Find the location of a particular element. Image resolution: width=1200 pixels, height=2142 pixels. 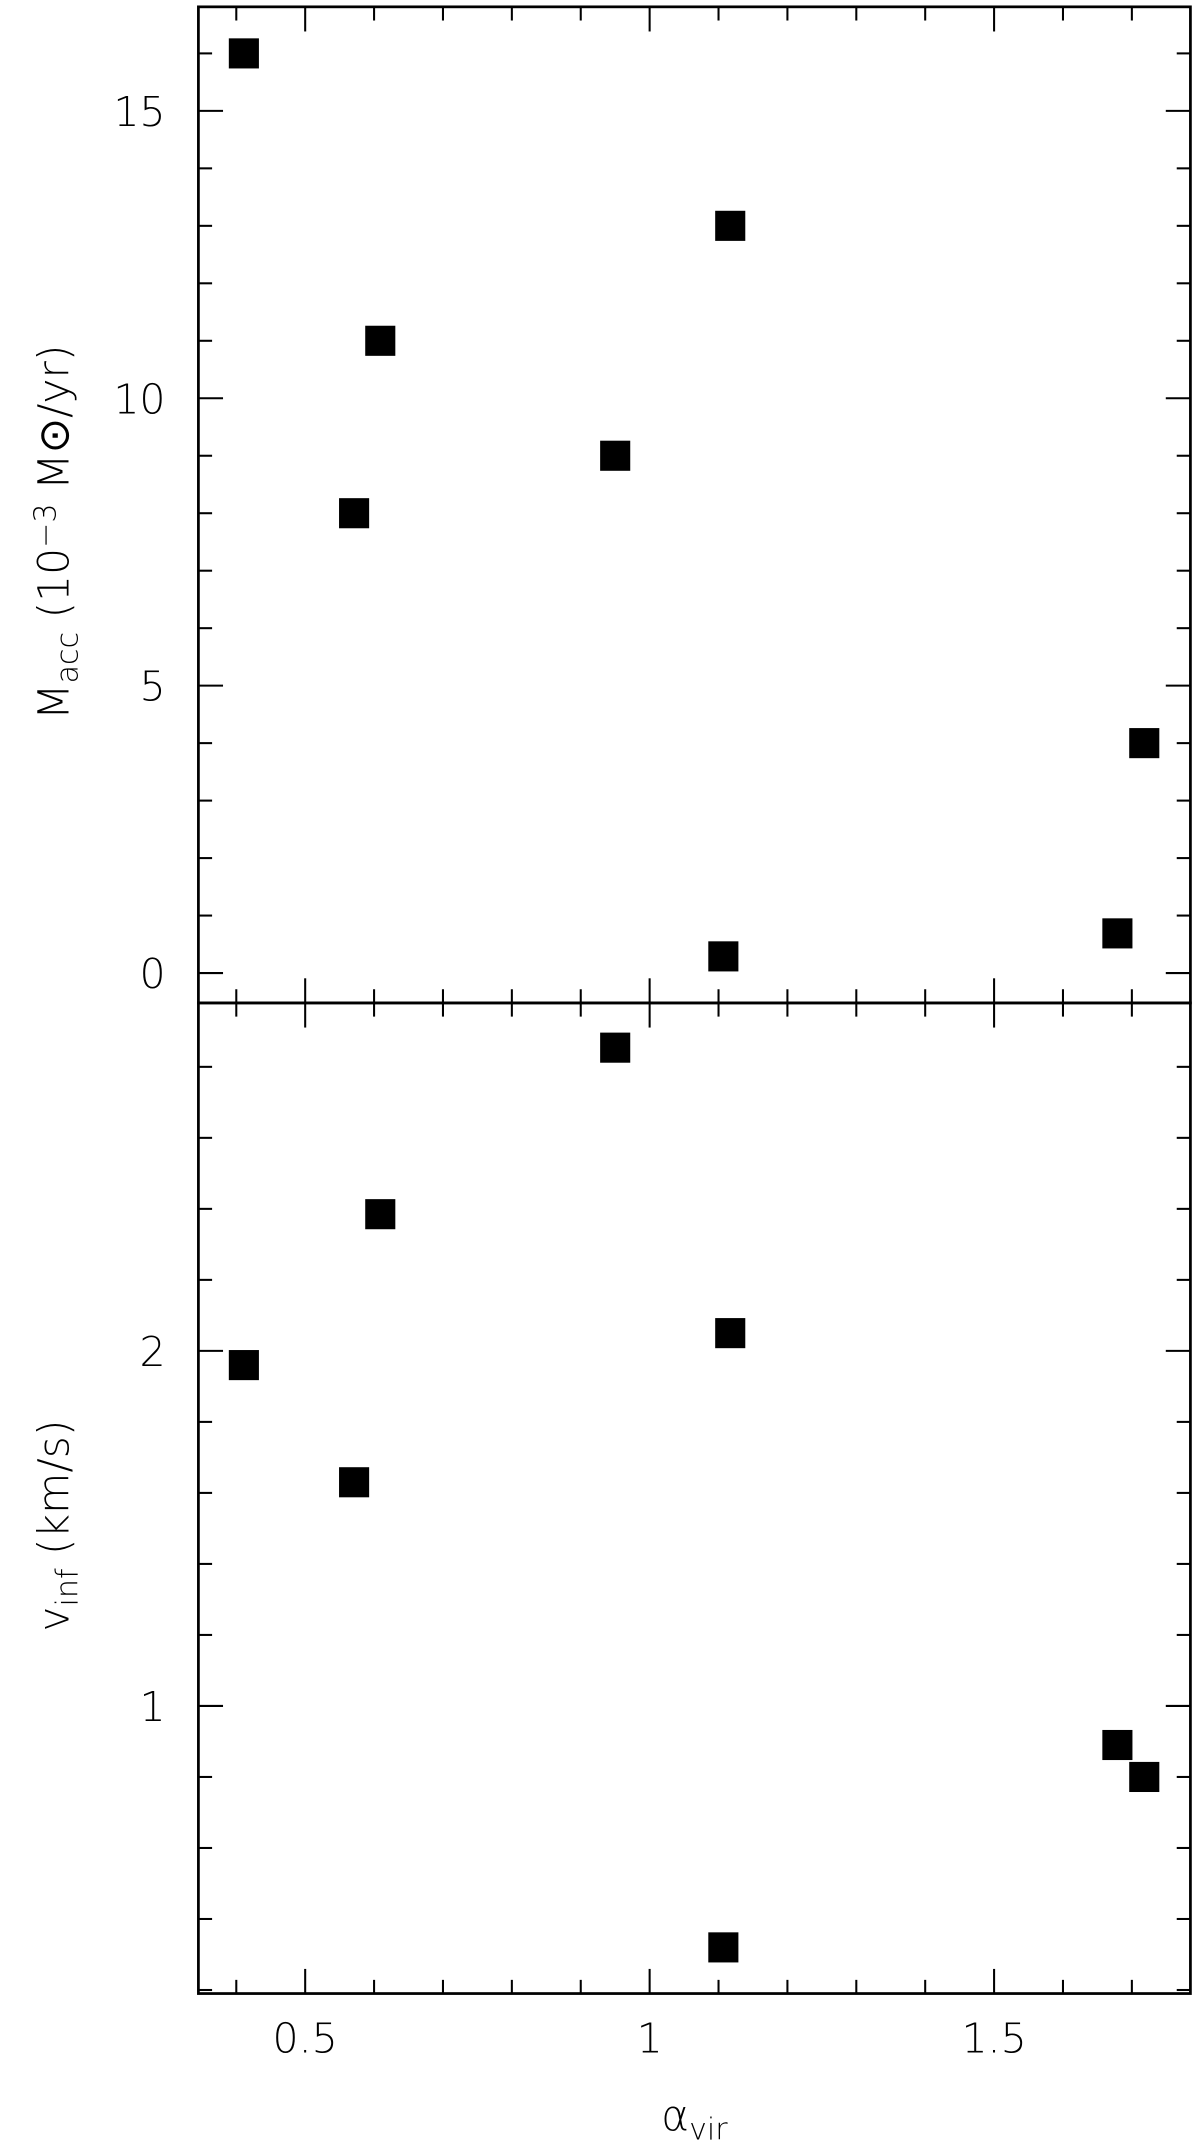

label-part: α is located at coordinates (675, 2116).